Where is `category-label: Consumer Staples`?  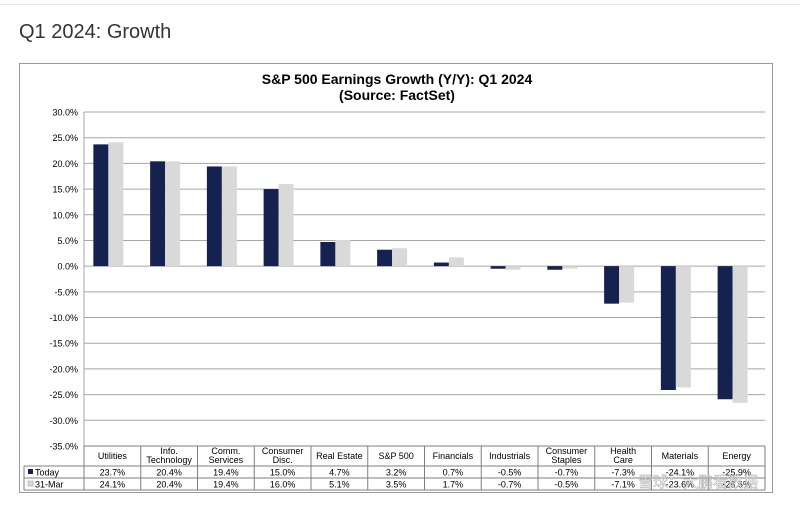 category-label: Consumer Staples is located at coordinates (567, 455).